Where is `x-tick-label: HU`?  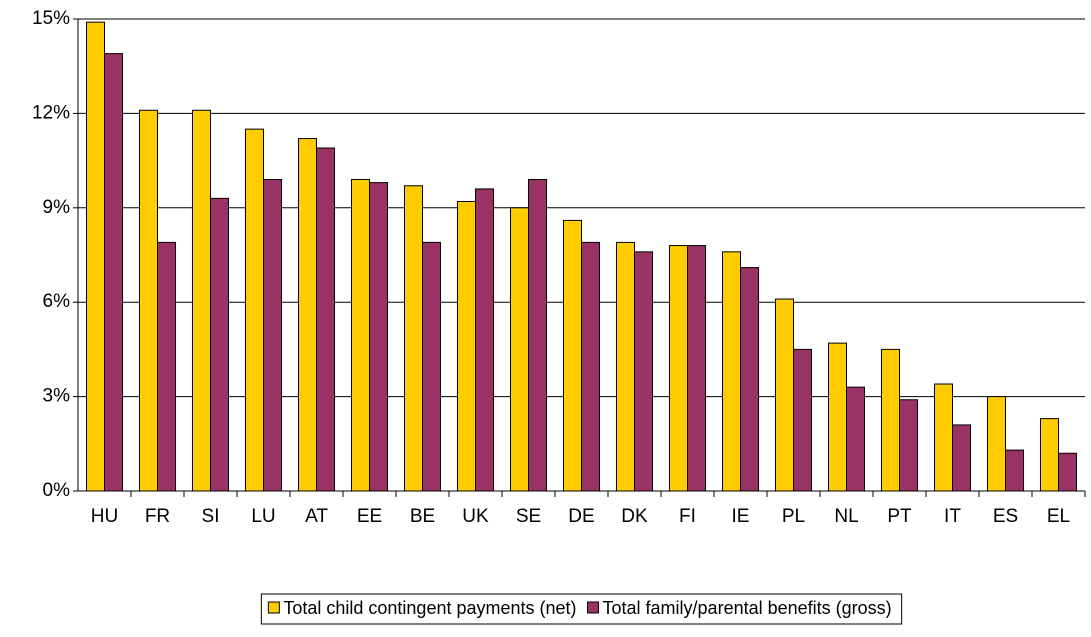 x-tick-label: HU is located at coordinates (104, 516).